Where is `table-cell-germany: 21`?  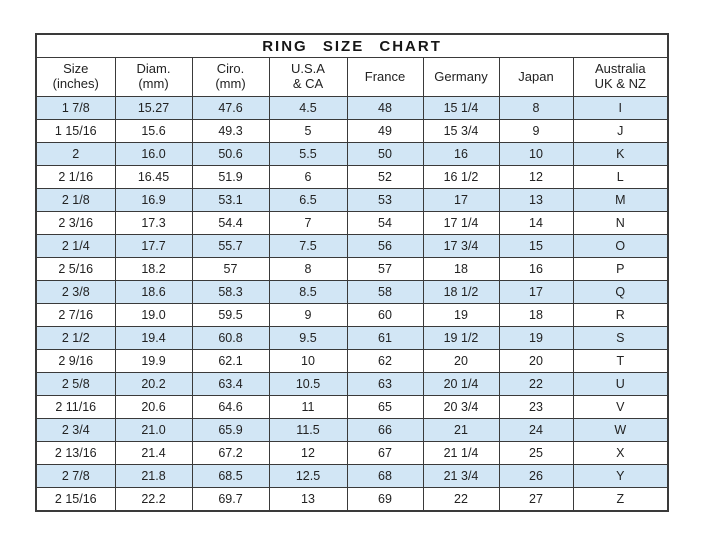
table-cell-germany: 21 is located at coordinates (461, 430).